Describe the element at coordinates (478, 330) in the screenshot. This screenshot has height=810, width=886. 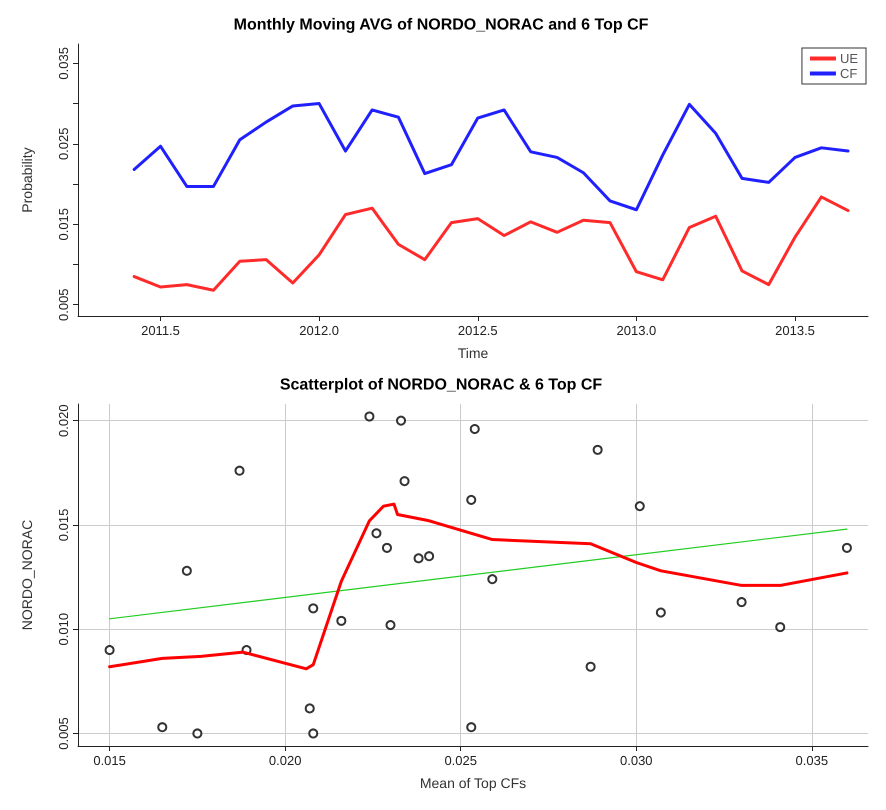
I see `x-tick-label: 2012.5` at that location.